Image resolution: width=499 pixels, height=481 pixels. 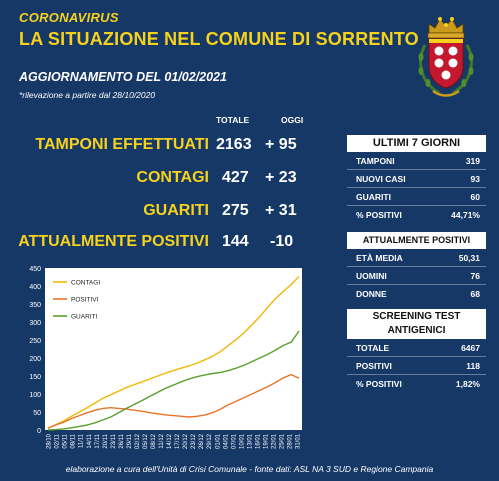 What do you see at coordinates (416, 276) in the screenshot?
I see `positives-row-men: UOMINI 76` at bounding box center [416, 276].